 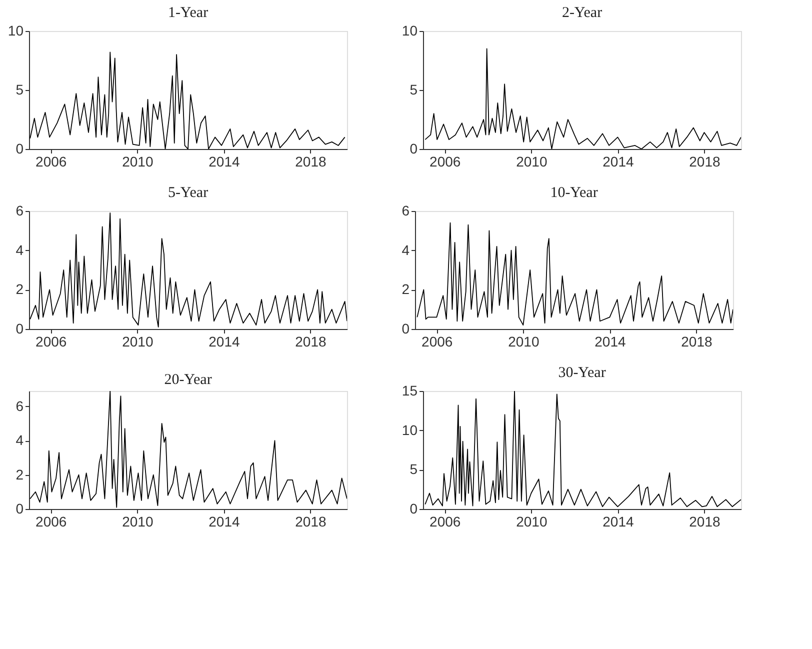 What do you see at coordinates (188, 193) in the screenshot?
I see `chart-title: 5-Year` at bounding box center [188, 193].